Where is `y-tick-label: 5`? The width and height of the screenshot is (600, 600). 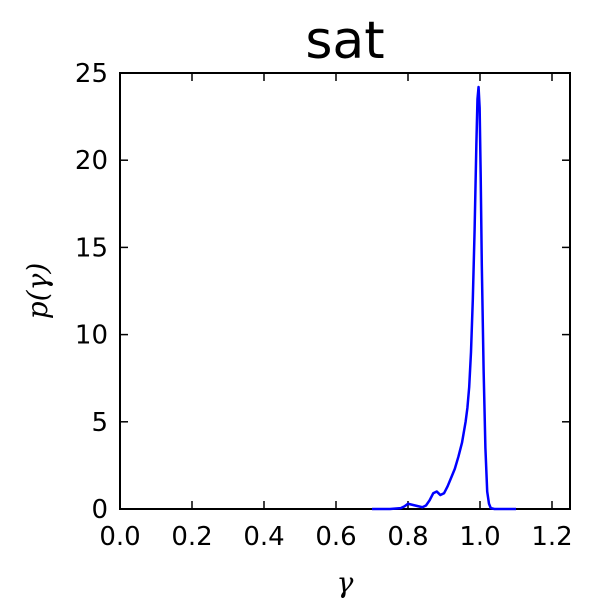
y-tick-label: 5 is located at coordinates (99, 423).